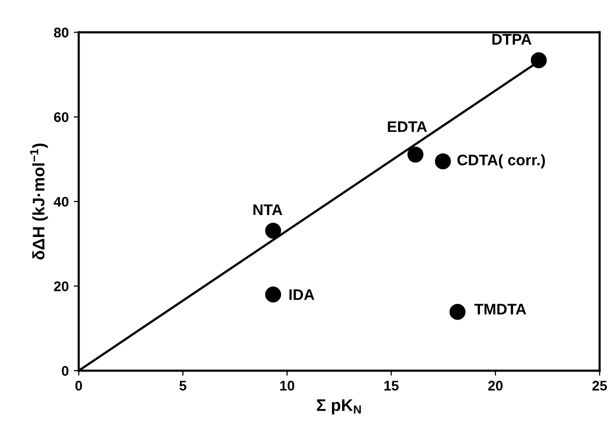  What do you see at coordinates (182, 385) in the screenshot?
I see `x-tick-label: 5` at bounding box center [182, 385].